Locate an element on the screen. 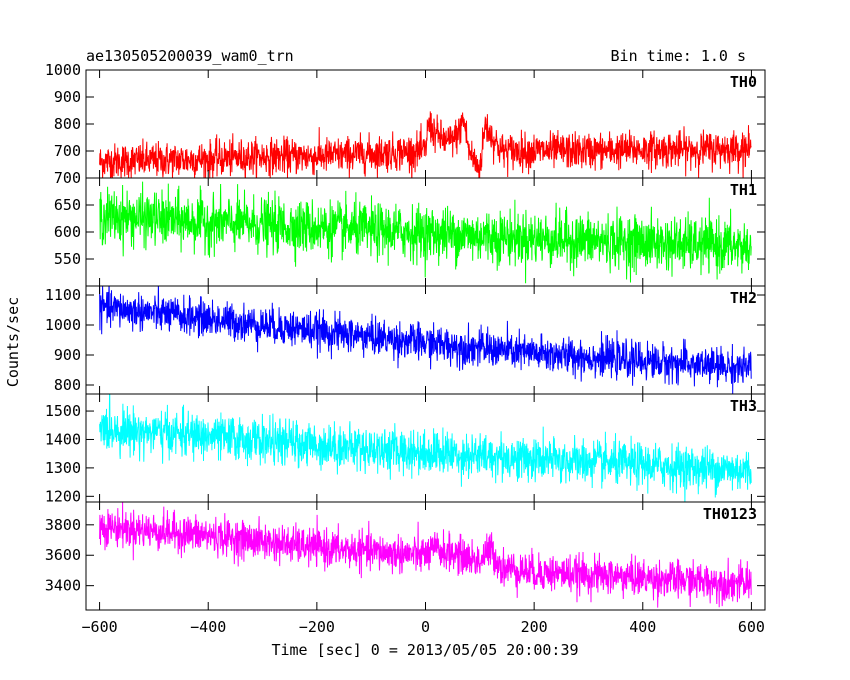  series-line-th0123 is located at coordinates (425, 555).